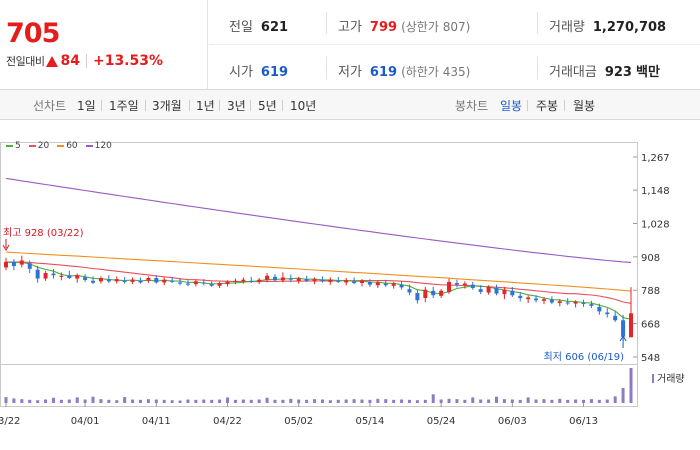 Image resolution: width=700 pixels, height=450 pixels. Describe the element at coordinates (86, 106) in the screenshot. I see `period-1d: 1일` at that location.